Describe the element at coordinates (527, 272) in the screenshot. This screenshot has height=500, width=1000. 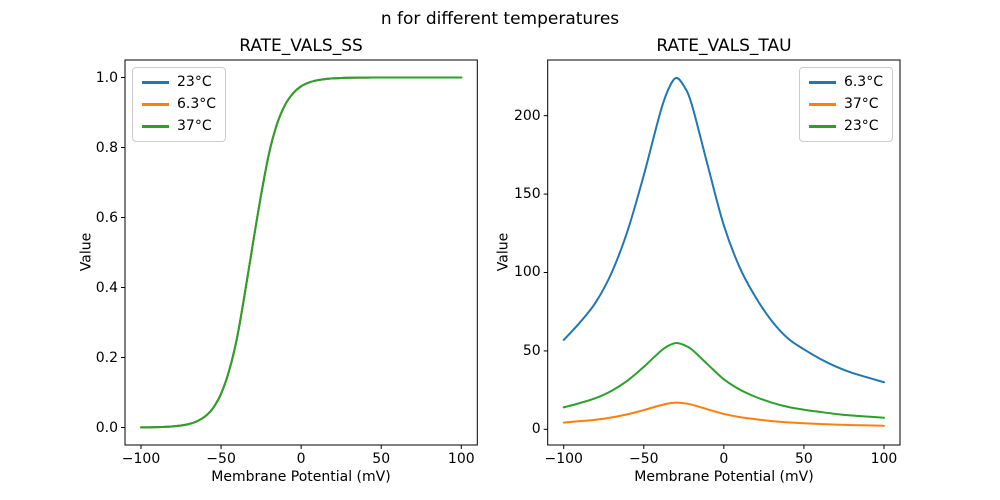
I see `y-tick-label: 100` at that location.